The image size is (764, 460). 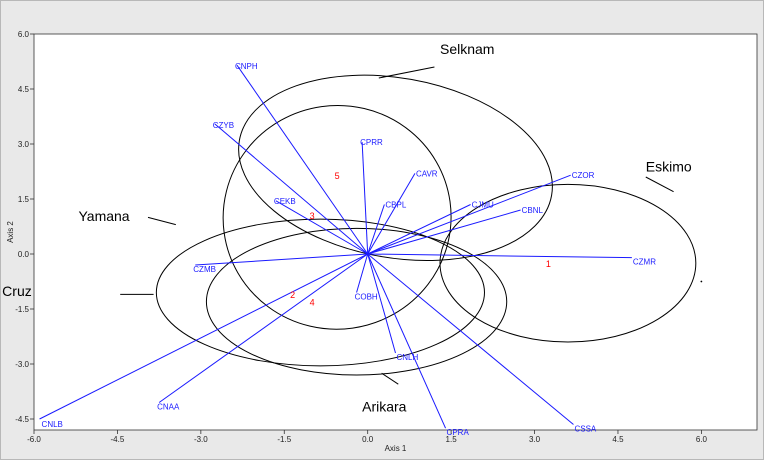 I want to click on group-label-selknam: Selknam, so click(x=467, y=49).